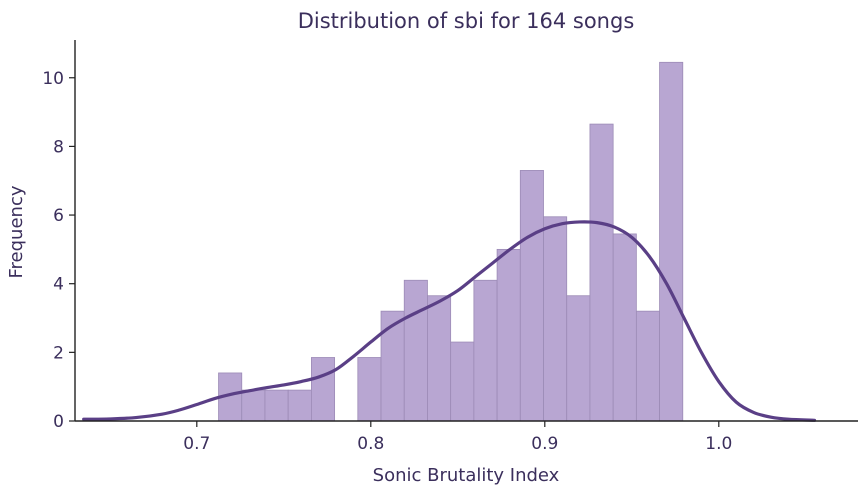 Image resolution: width=868 pixels, height=496 pixels. I want to click on x-tick-label: 0.7, so click(196, 444).